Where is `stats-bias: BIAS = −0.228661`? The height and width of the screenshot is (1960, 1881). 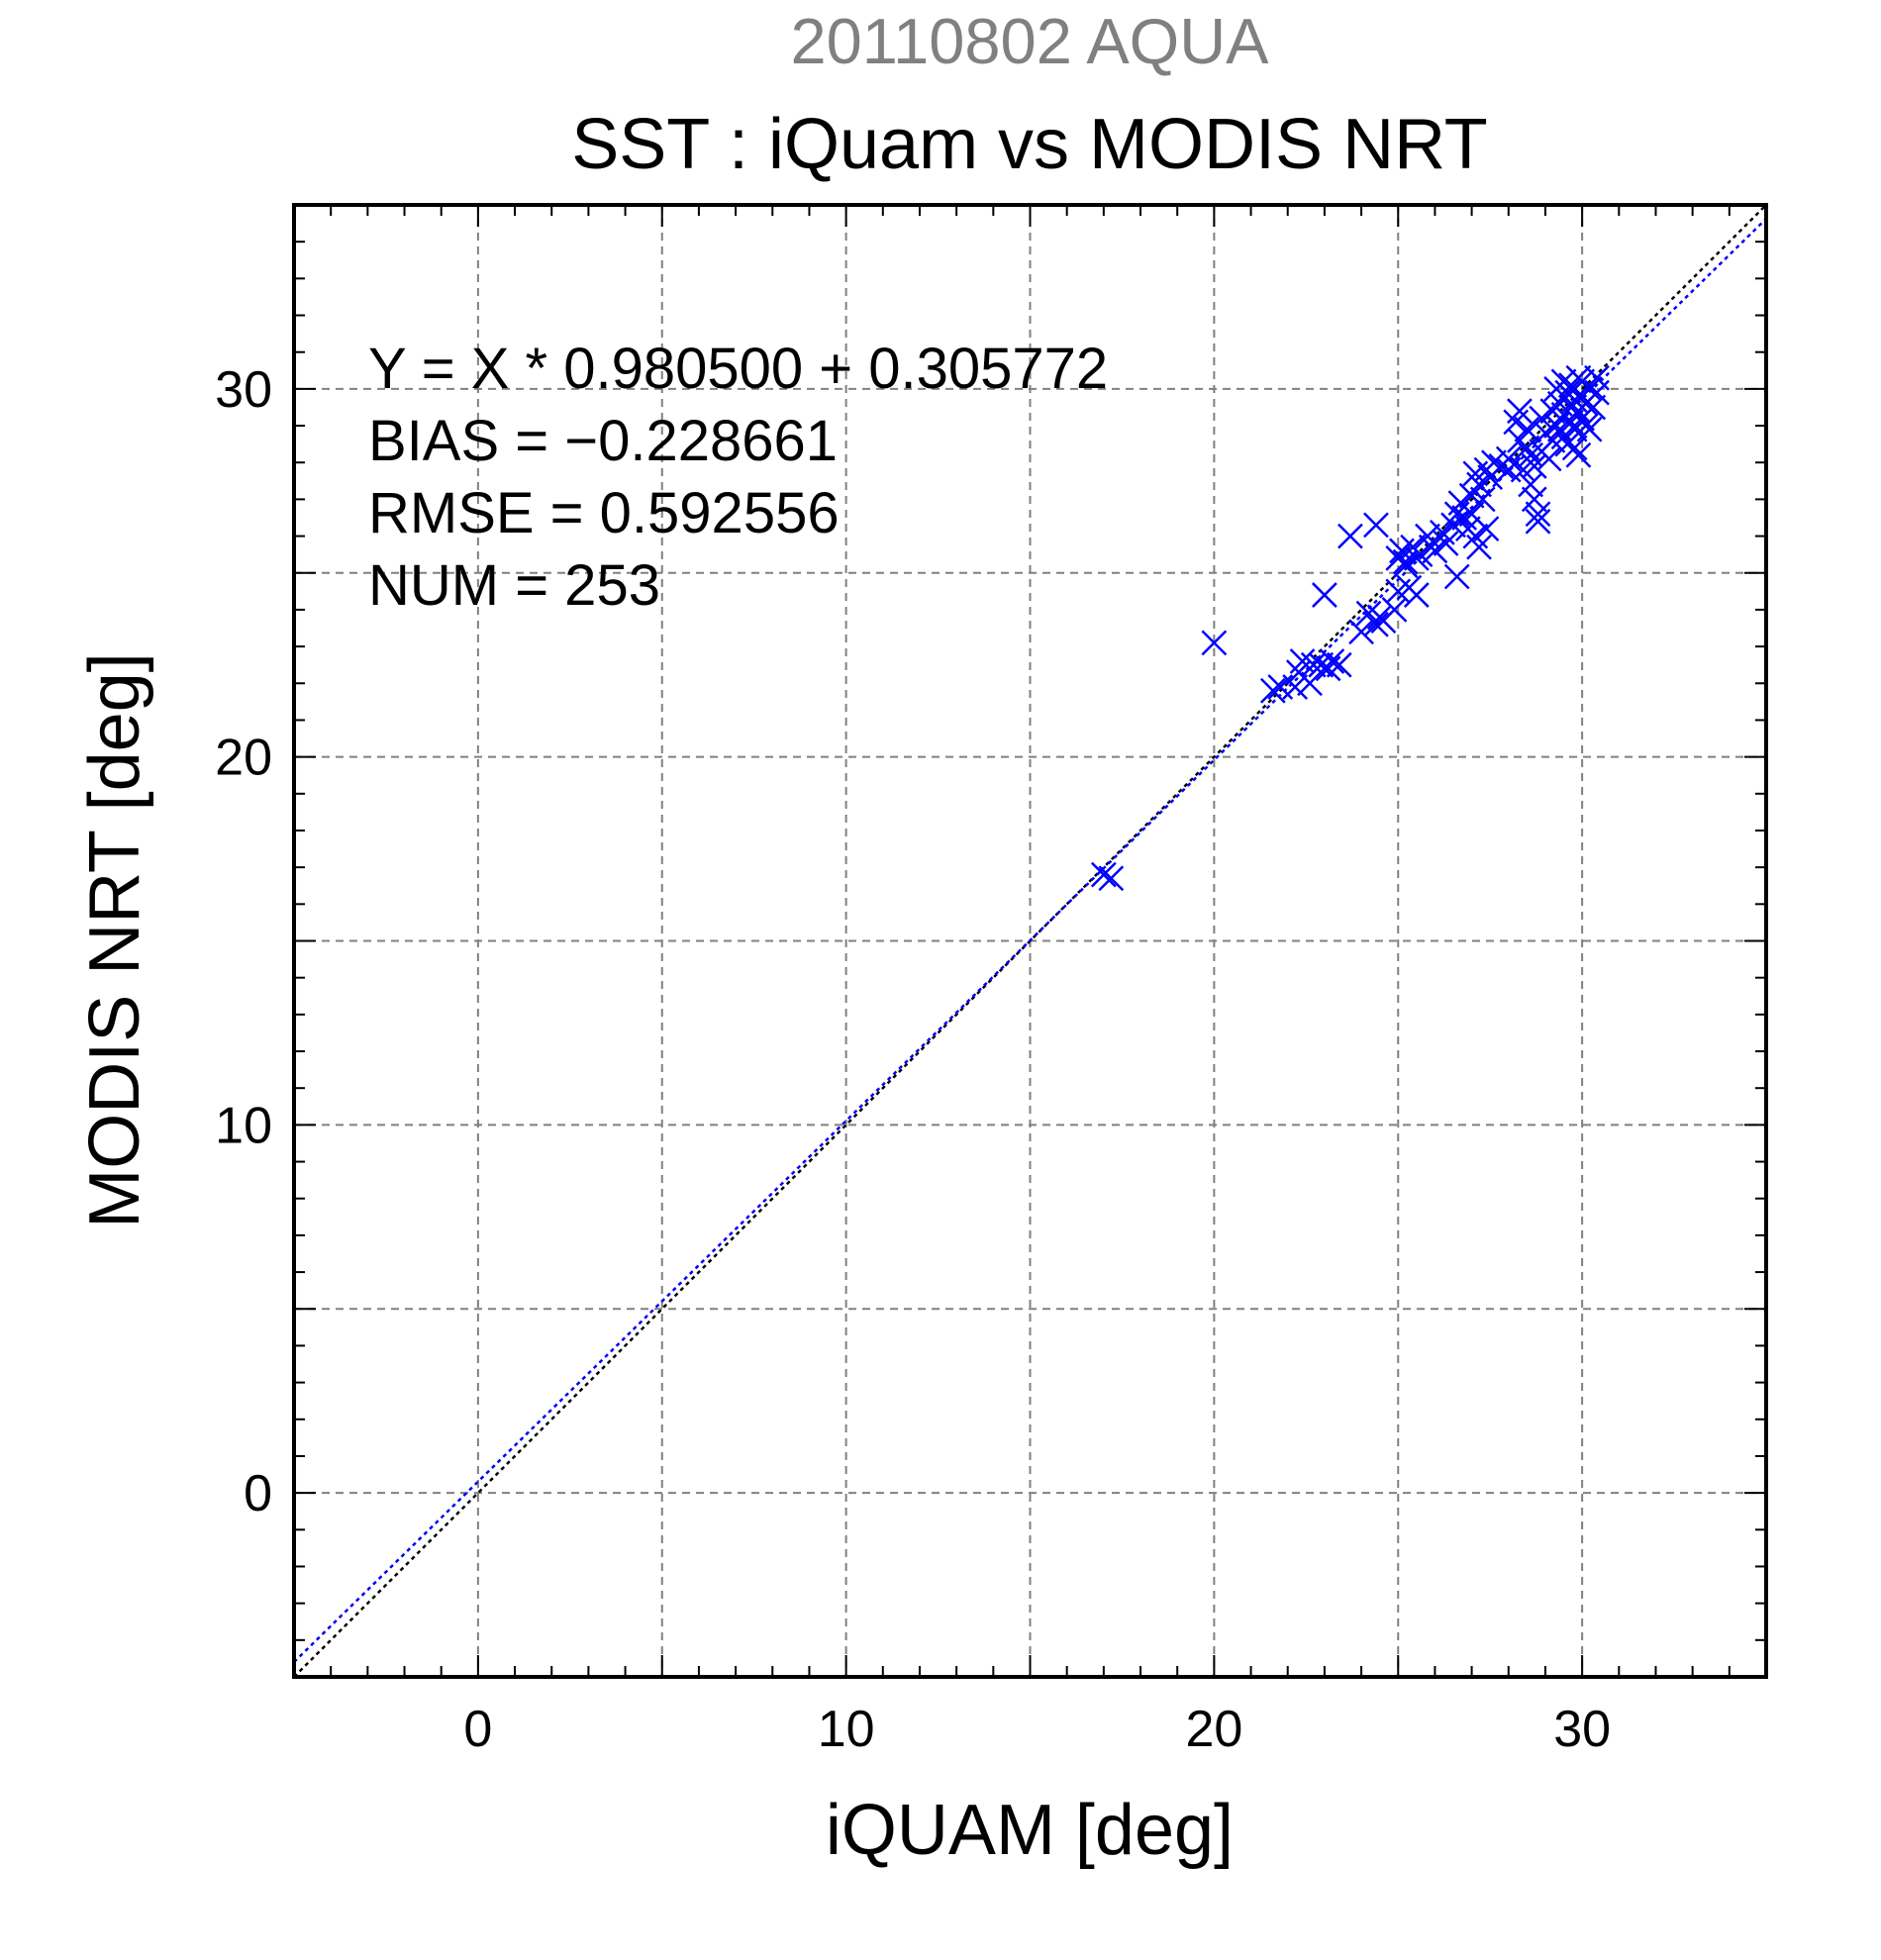 stats-bias: BIAS = −0.228661 is located at coordinates (603, 441).